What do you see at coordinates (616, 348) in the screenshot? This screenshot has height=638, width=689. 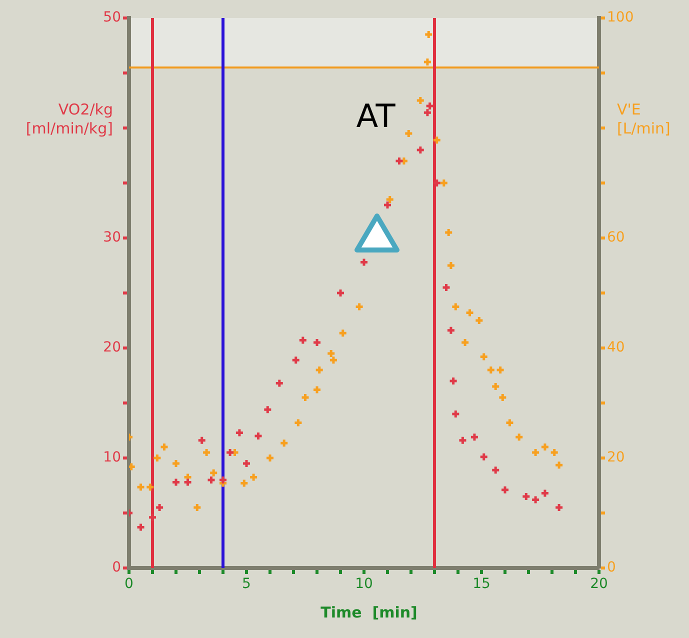 I see `y2-tick-label: 40` at bounding box center [616, 348].